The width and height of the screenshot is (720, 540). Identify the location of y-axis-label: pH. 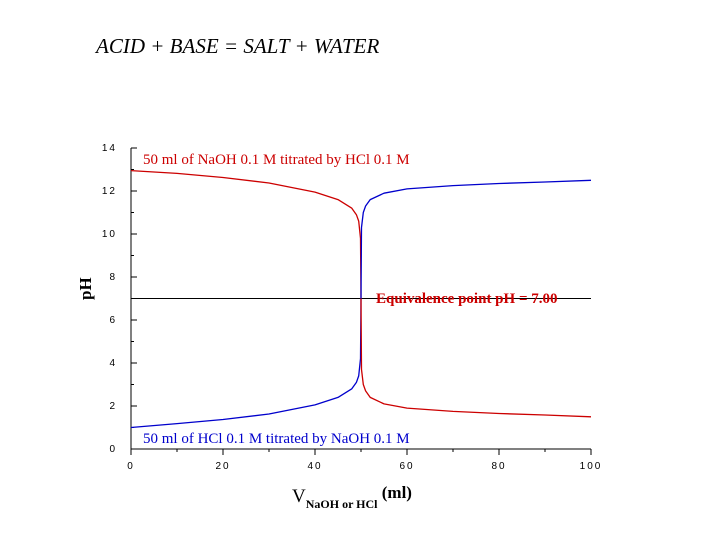
(85, 288).